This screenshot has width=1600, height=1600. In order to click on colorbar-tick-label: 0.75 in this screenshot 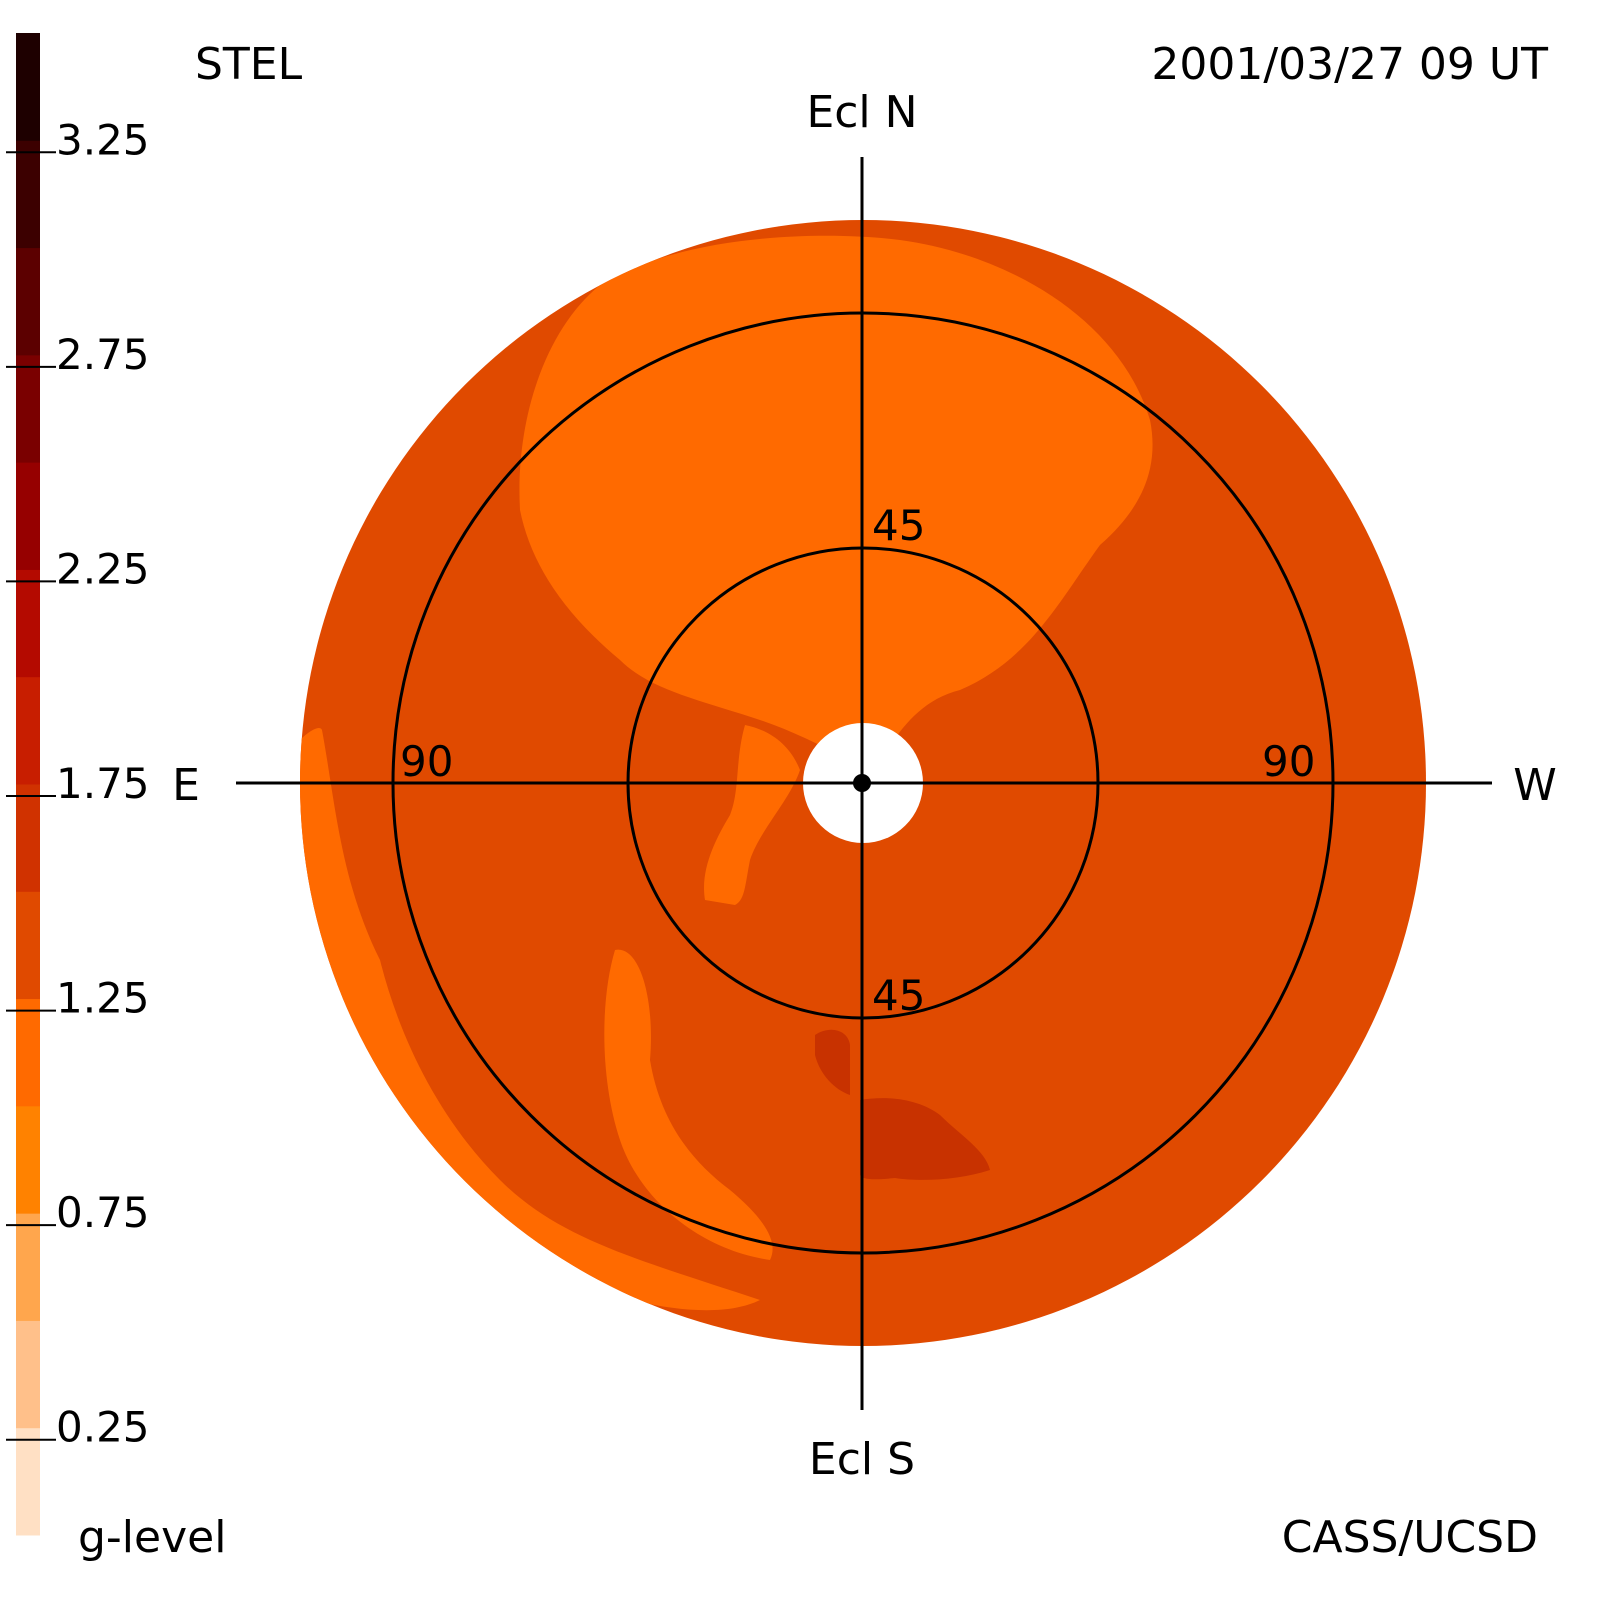, I will do `click(103, 1212)`.